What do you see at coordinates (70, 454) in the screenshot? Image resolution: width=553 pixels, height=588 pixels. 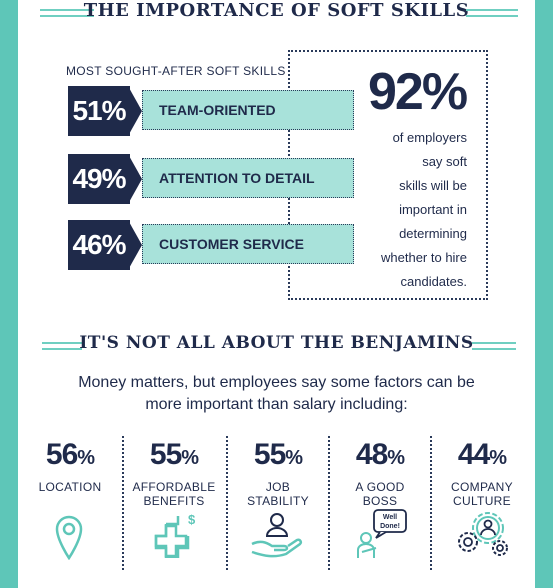 I see `factor-value: 56%` at bounding box center [70, 454].